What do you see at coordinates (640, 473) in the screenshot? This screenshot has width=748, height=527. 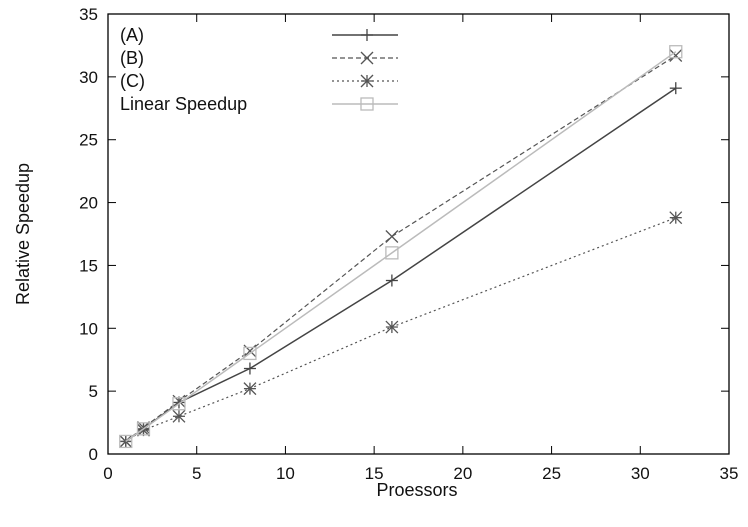 I see `x-tick-label: 30` at bounding box center [640, 473].